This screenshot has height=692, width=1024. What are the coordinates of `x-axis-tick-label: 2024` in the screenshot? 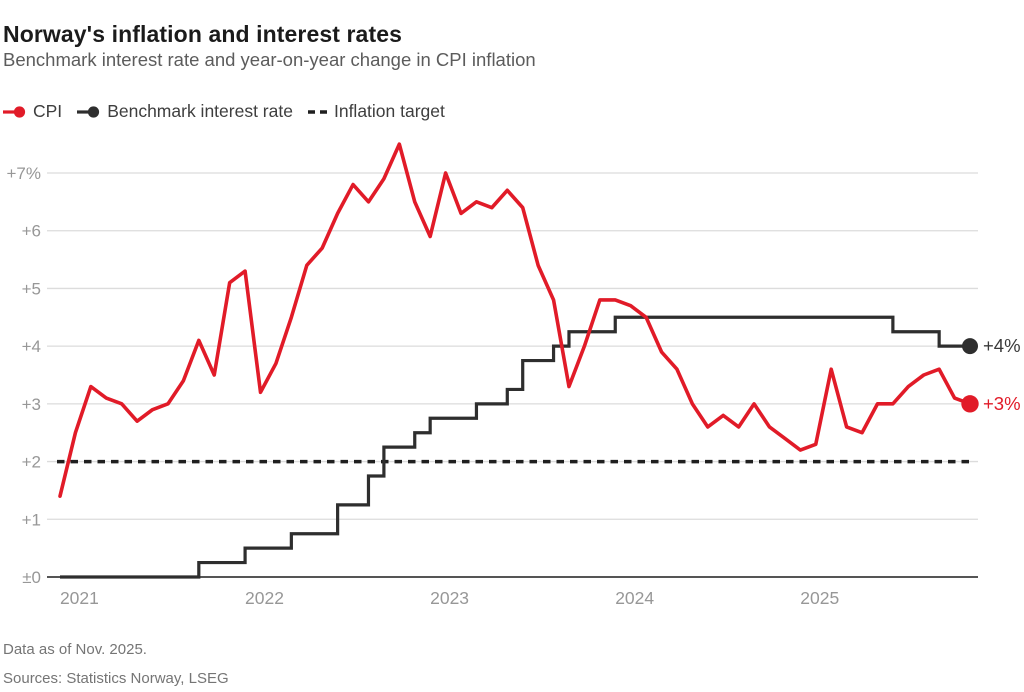 It's located at (634, 598).